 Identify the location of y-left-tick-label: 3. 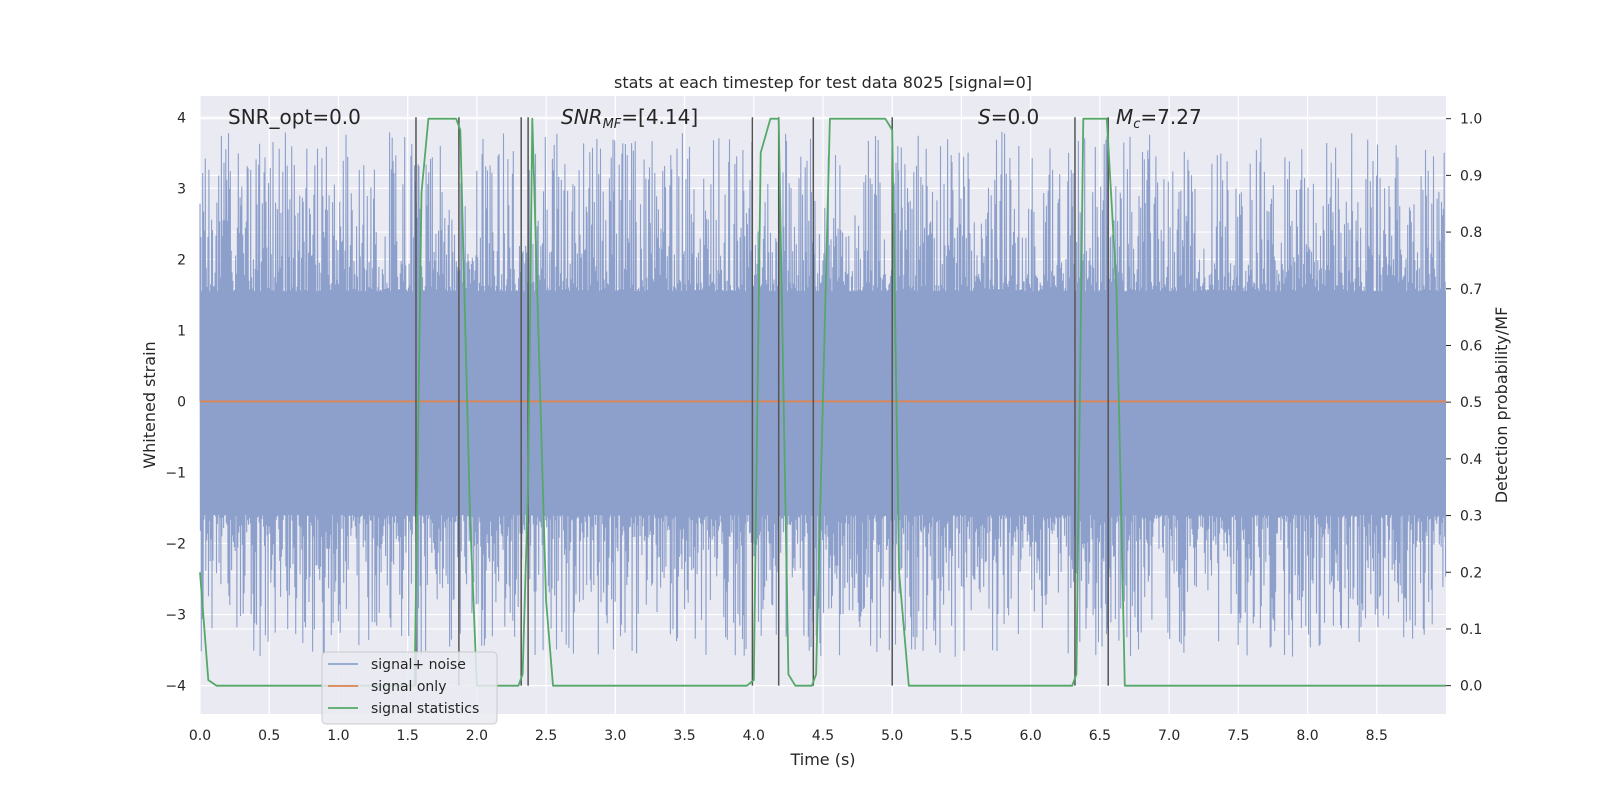
(181, 189).